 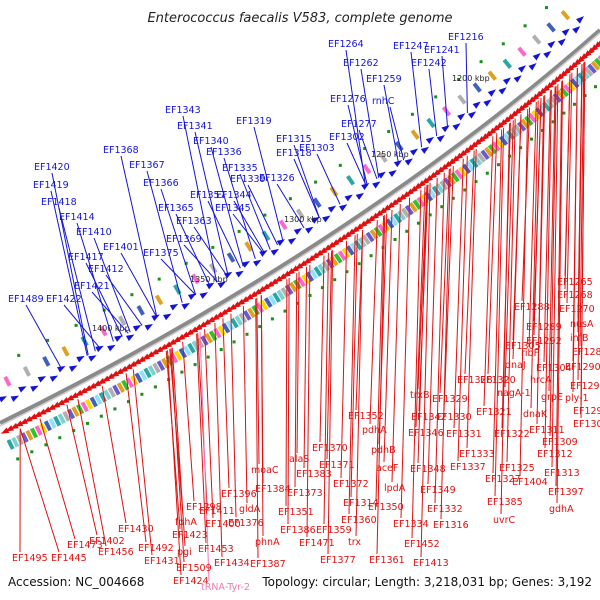 I want to click on gene-label-reverse: EF1434, so click(x=232, y=563).